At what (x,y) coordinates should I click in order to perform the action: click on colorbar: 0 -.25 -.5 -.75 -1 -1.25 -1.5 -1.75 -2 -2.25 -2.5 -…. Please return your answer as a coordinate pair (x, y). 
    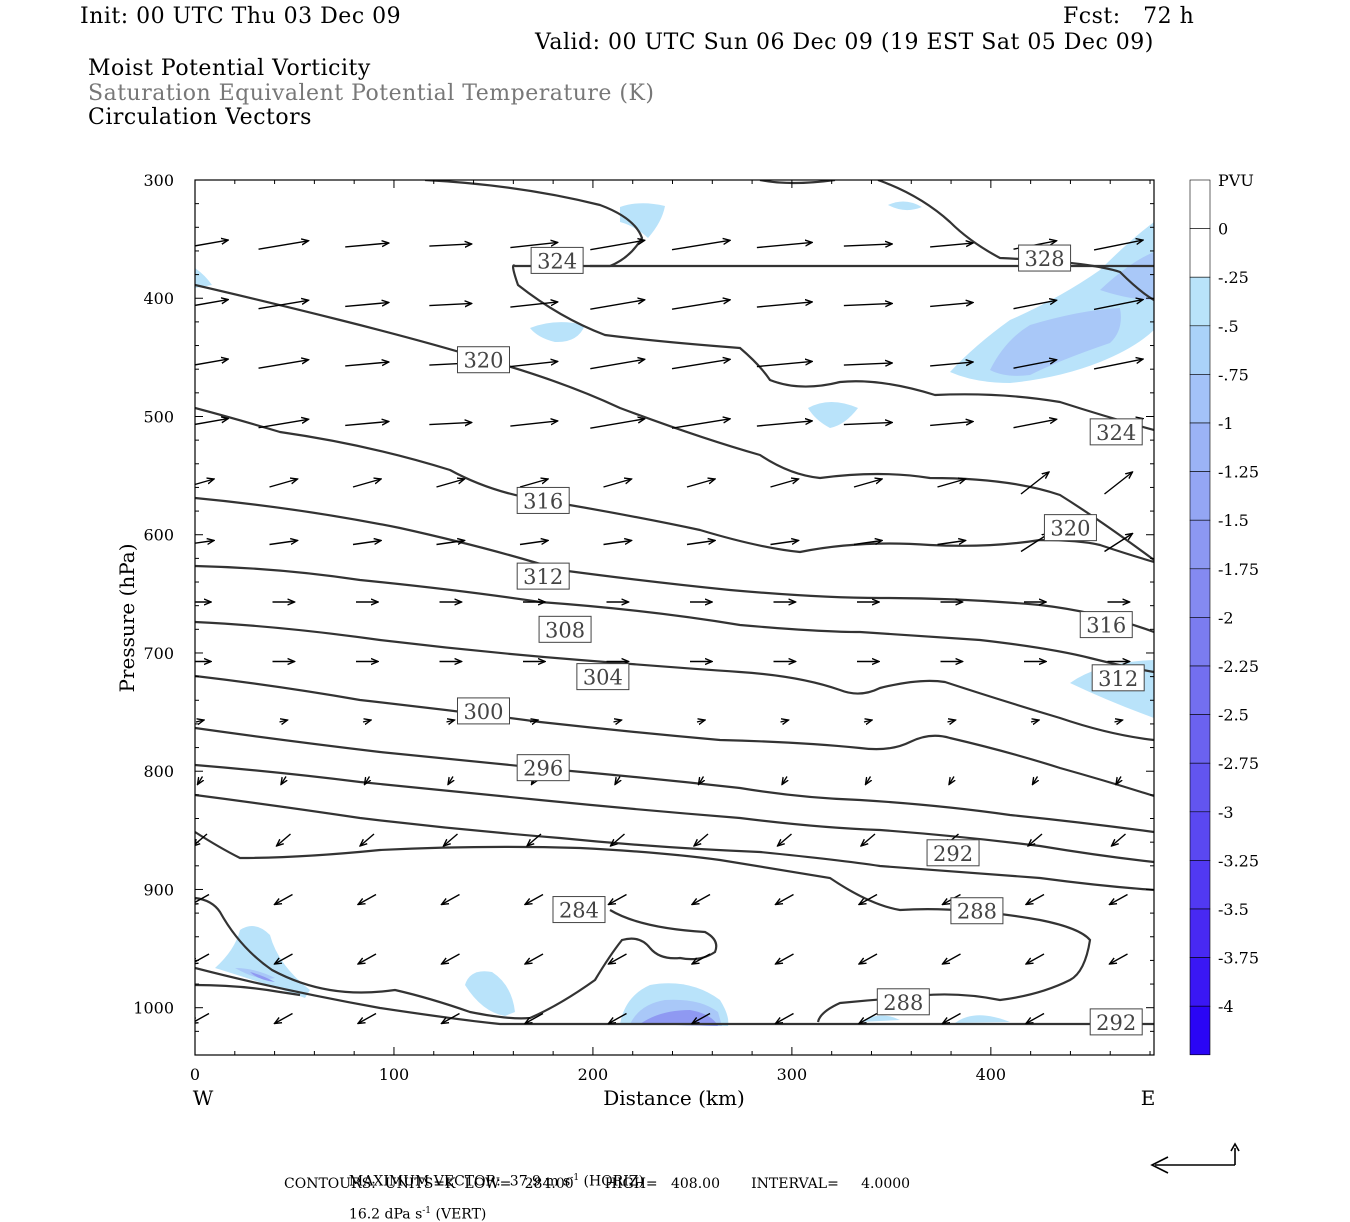
    Looking at the image, I should click on (1224, 617).